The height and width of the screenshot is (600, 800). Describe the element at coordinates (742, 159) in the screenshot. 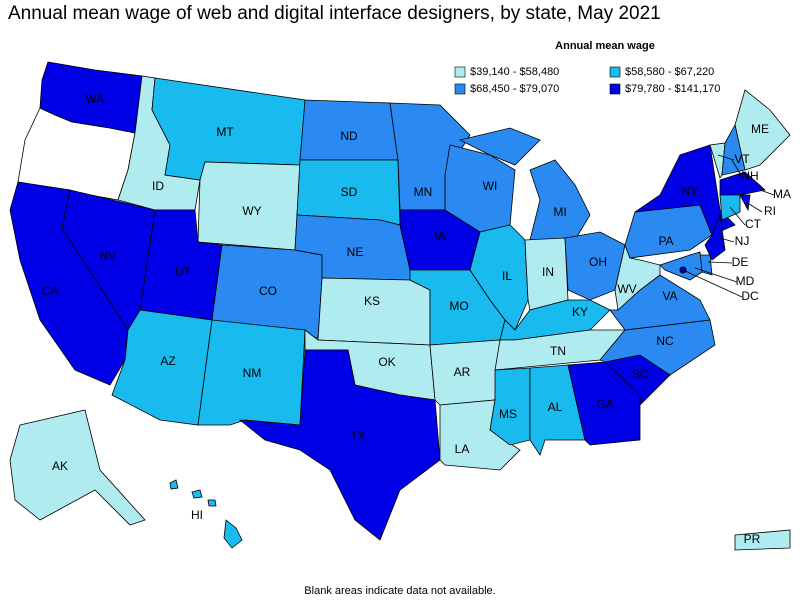

I see `state-label: VT` at that location.